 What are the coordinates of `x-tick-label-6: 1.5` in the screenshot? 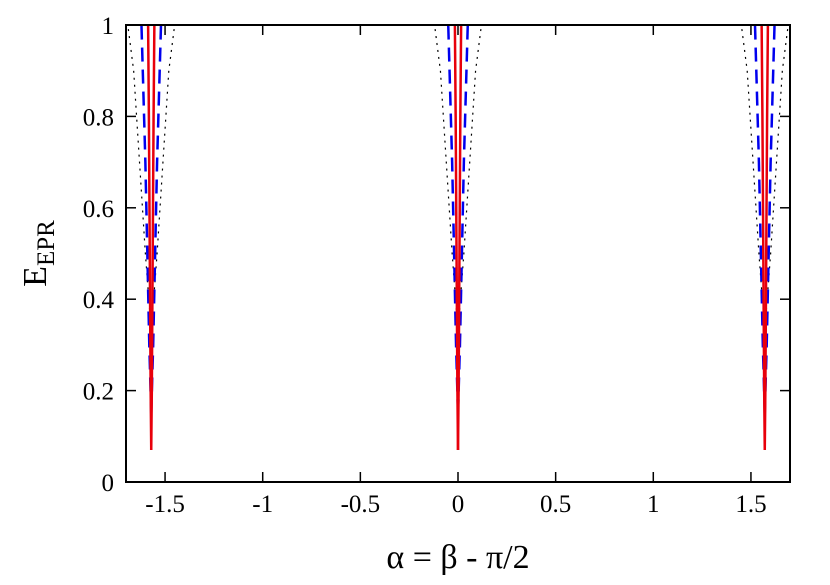 It's located at (750, 504).